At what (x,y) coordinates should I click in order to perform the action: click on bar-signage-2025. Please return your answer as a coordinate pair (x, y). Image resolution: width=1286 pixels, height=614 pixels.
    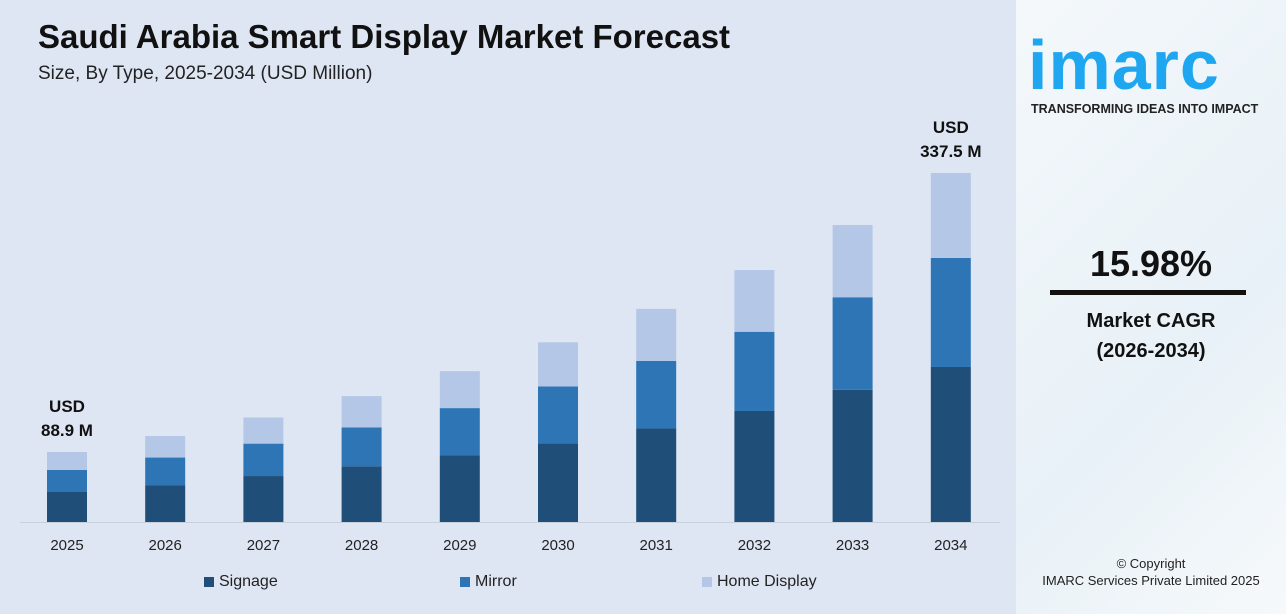
    Looking at the image, I should click on (67, 506).